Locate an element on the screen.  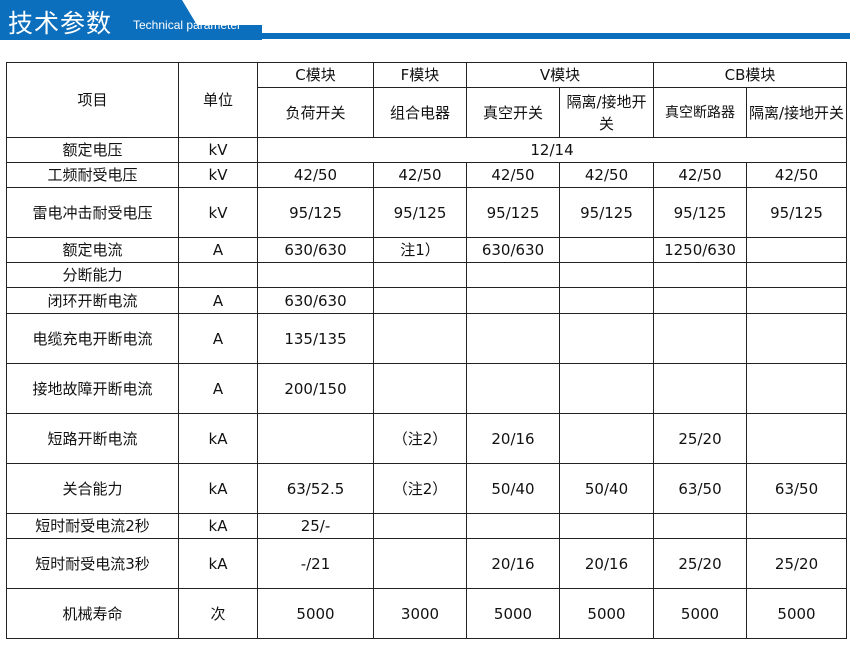
table-row: 关合能力 kA 63/52.5 （注2） 50/40 50/40 63/50 63/50 is located at coordinates (427, 488).